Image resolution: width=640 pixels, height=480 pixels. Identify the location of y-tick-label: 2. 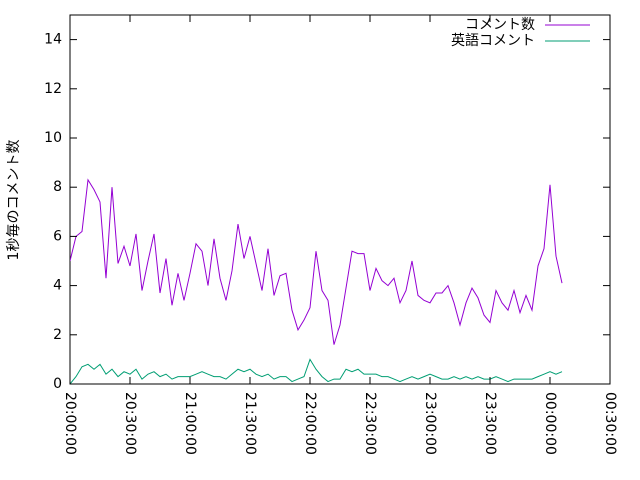
(57, 335).